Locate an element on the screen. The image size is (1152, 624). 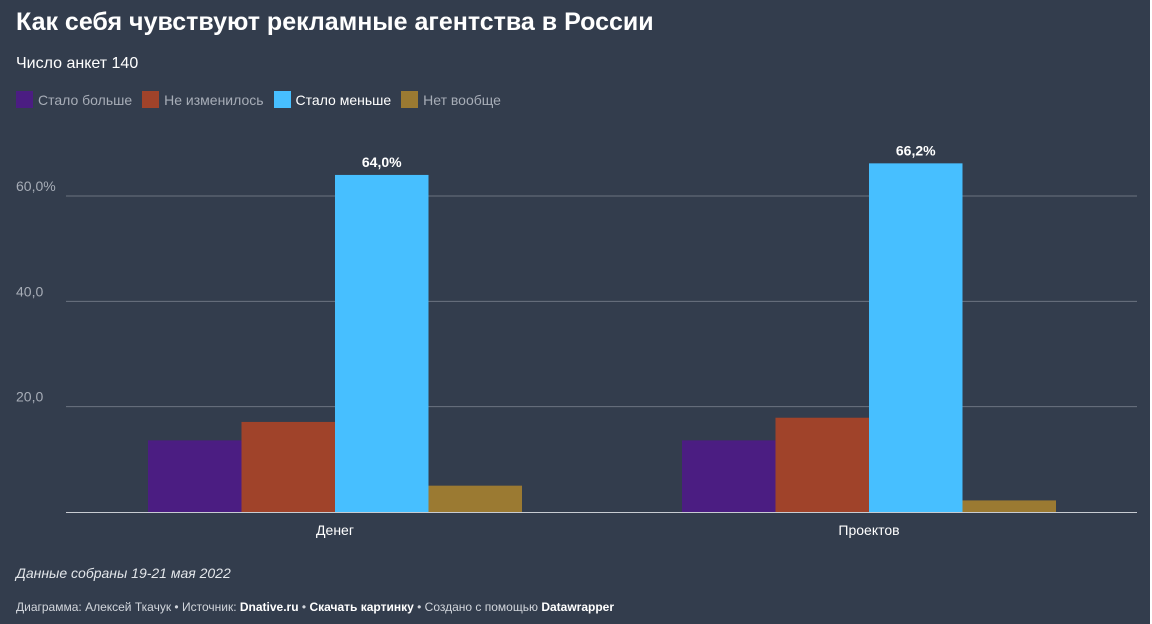
bar-value-label: 66,2% is located at coordinates (916, 150).